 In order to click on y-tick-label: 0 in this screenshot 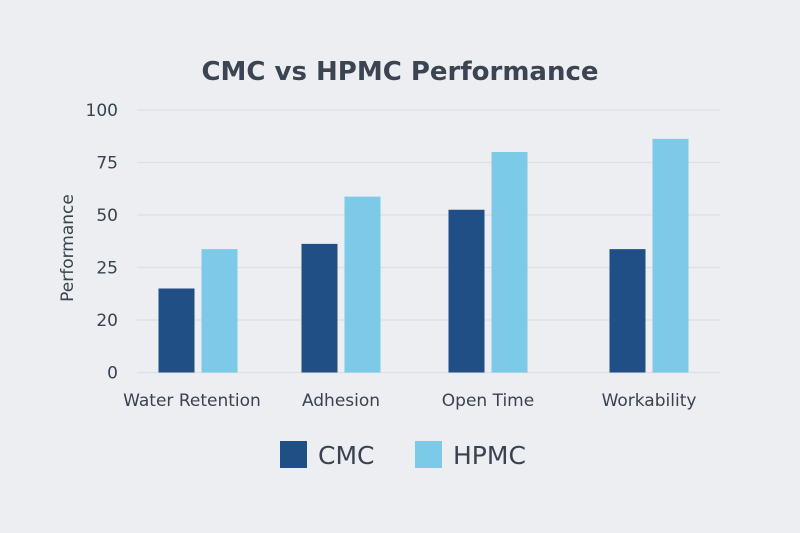, I will do `click(112, 374)`.